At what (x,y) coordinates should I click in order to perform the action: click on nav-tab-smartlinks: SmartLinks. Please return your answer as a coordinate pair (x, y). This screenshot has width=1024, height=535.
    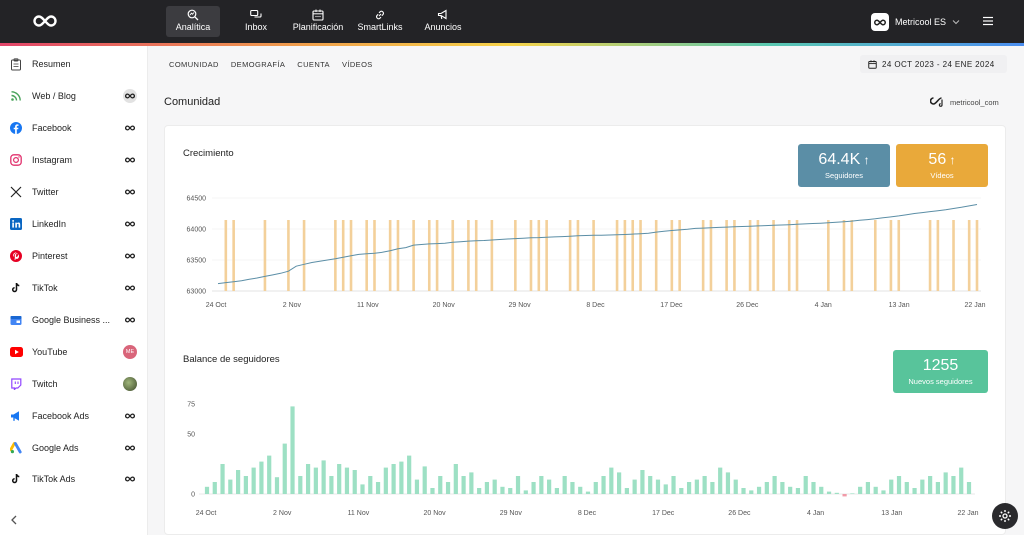
    Looking at the image, I should click on (380, 21).